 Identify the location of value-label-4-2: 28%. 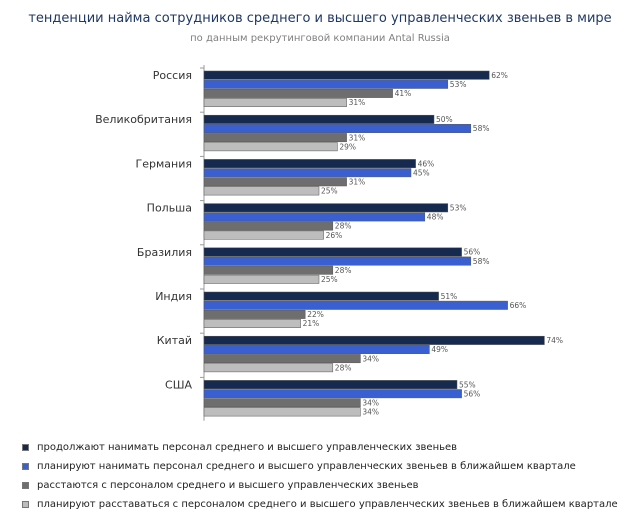
(343, 270).